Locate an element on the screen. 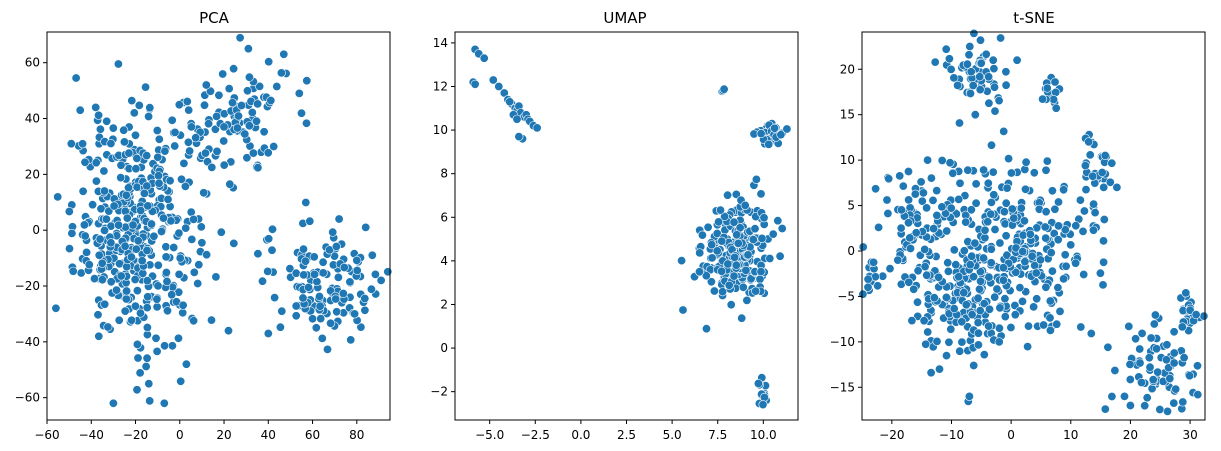 This screenshot has height=451, width=1221. tsne-y-tick-label: −15 is located at coordinates (842, 387).